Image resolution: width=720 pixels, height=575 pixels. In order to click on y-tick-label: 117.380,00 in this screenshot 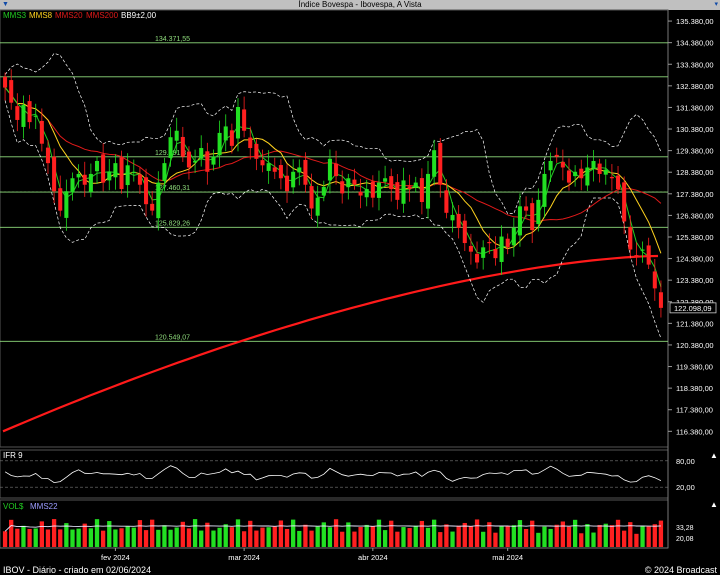, I will do `click(694, 410)`.